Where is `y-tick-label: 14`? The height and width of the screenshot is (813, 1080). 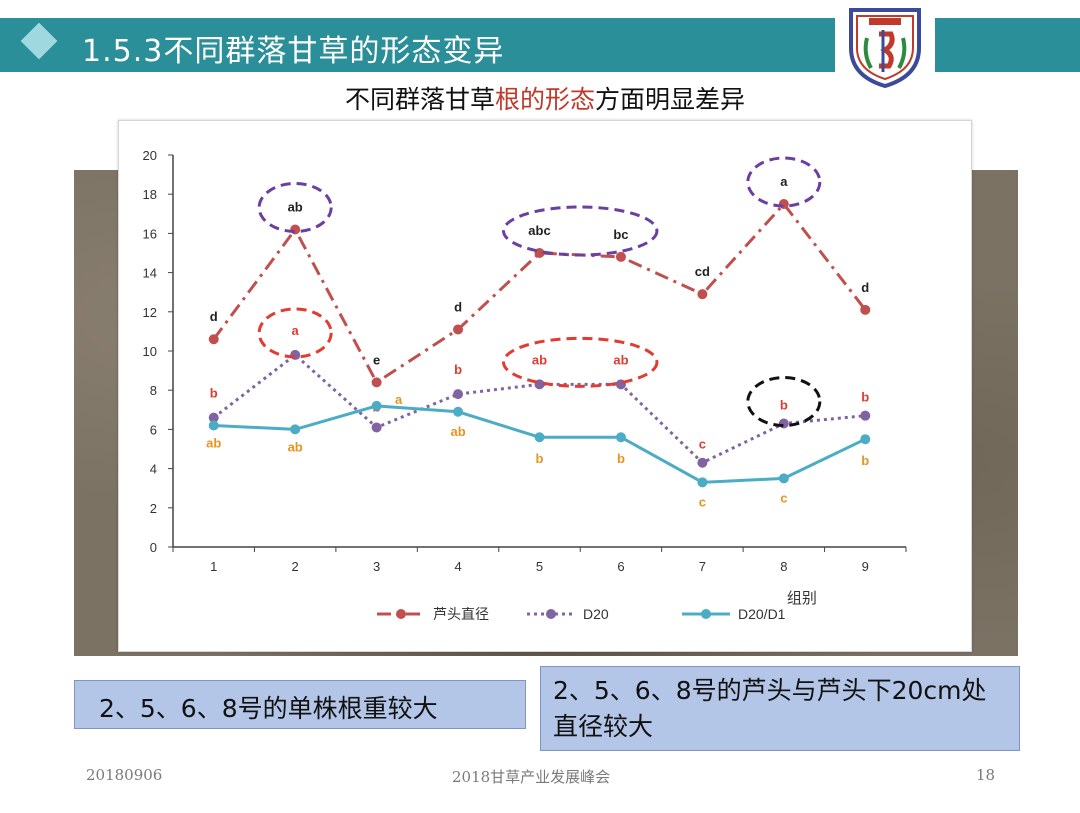 y-tick-label: 14 is located at coordinates (150, 273).